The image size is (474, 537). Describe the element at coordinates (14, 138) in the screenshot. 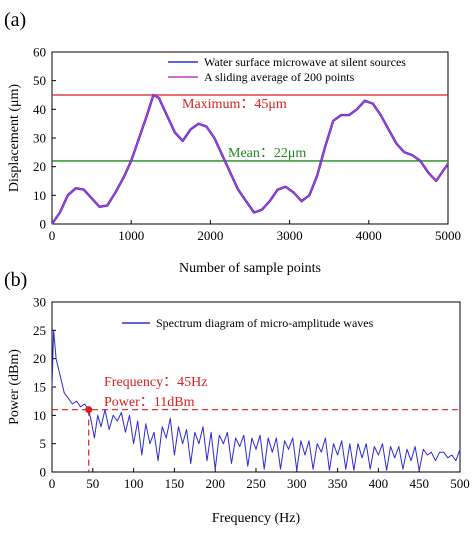

I see `y-axis-label-a: Displacement (μm)` at that location.